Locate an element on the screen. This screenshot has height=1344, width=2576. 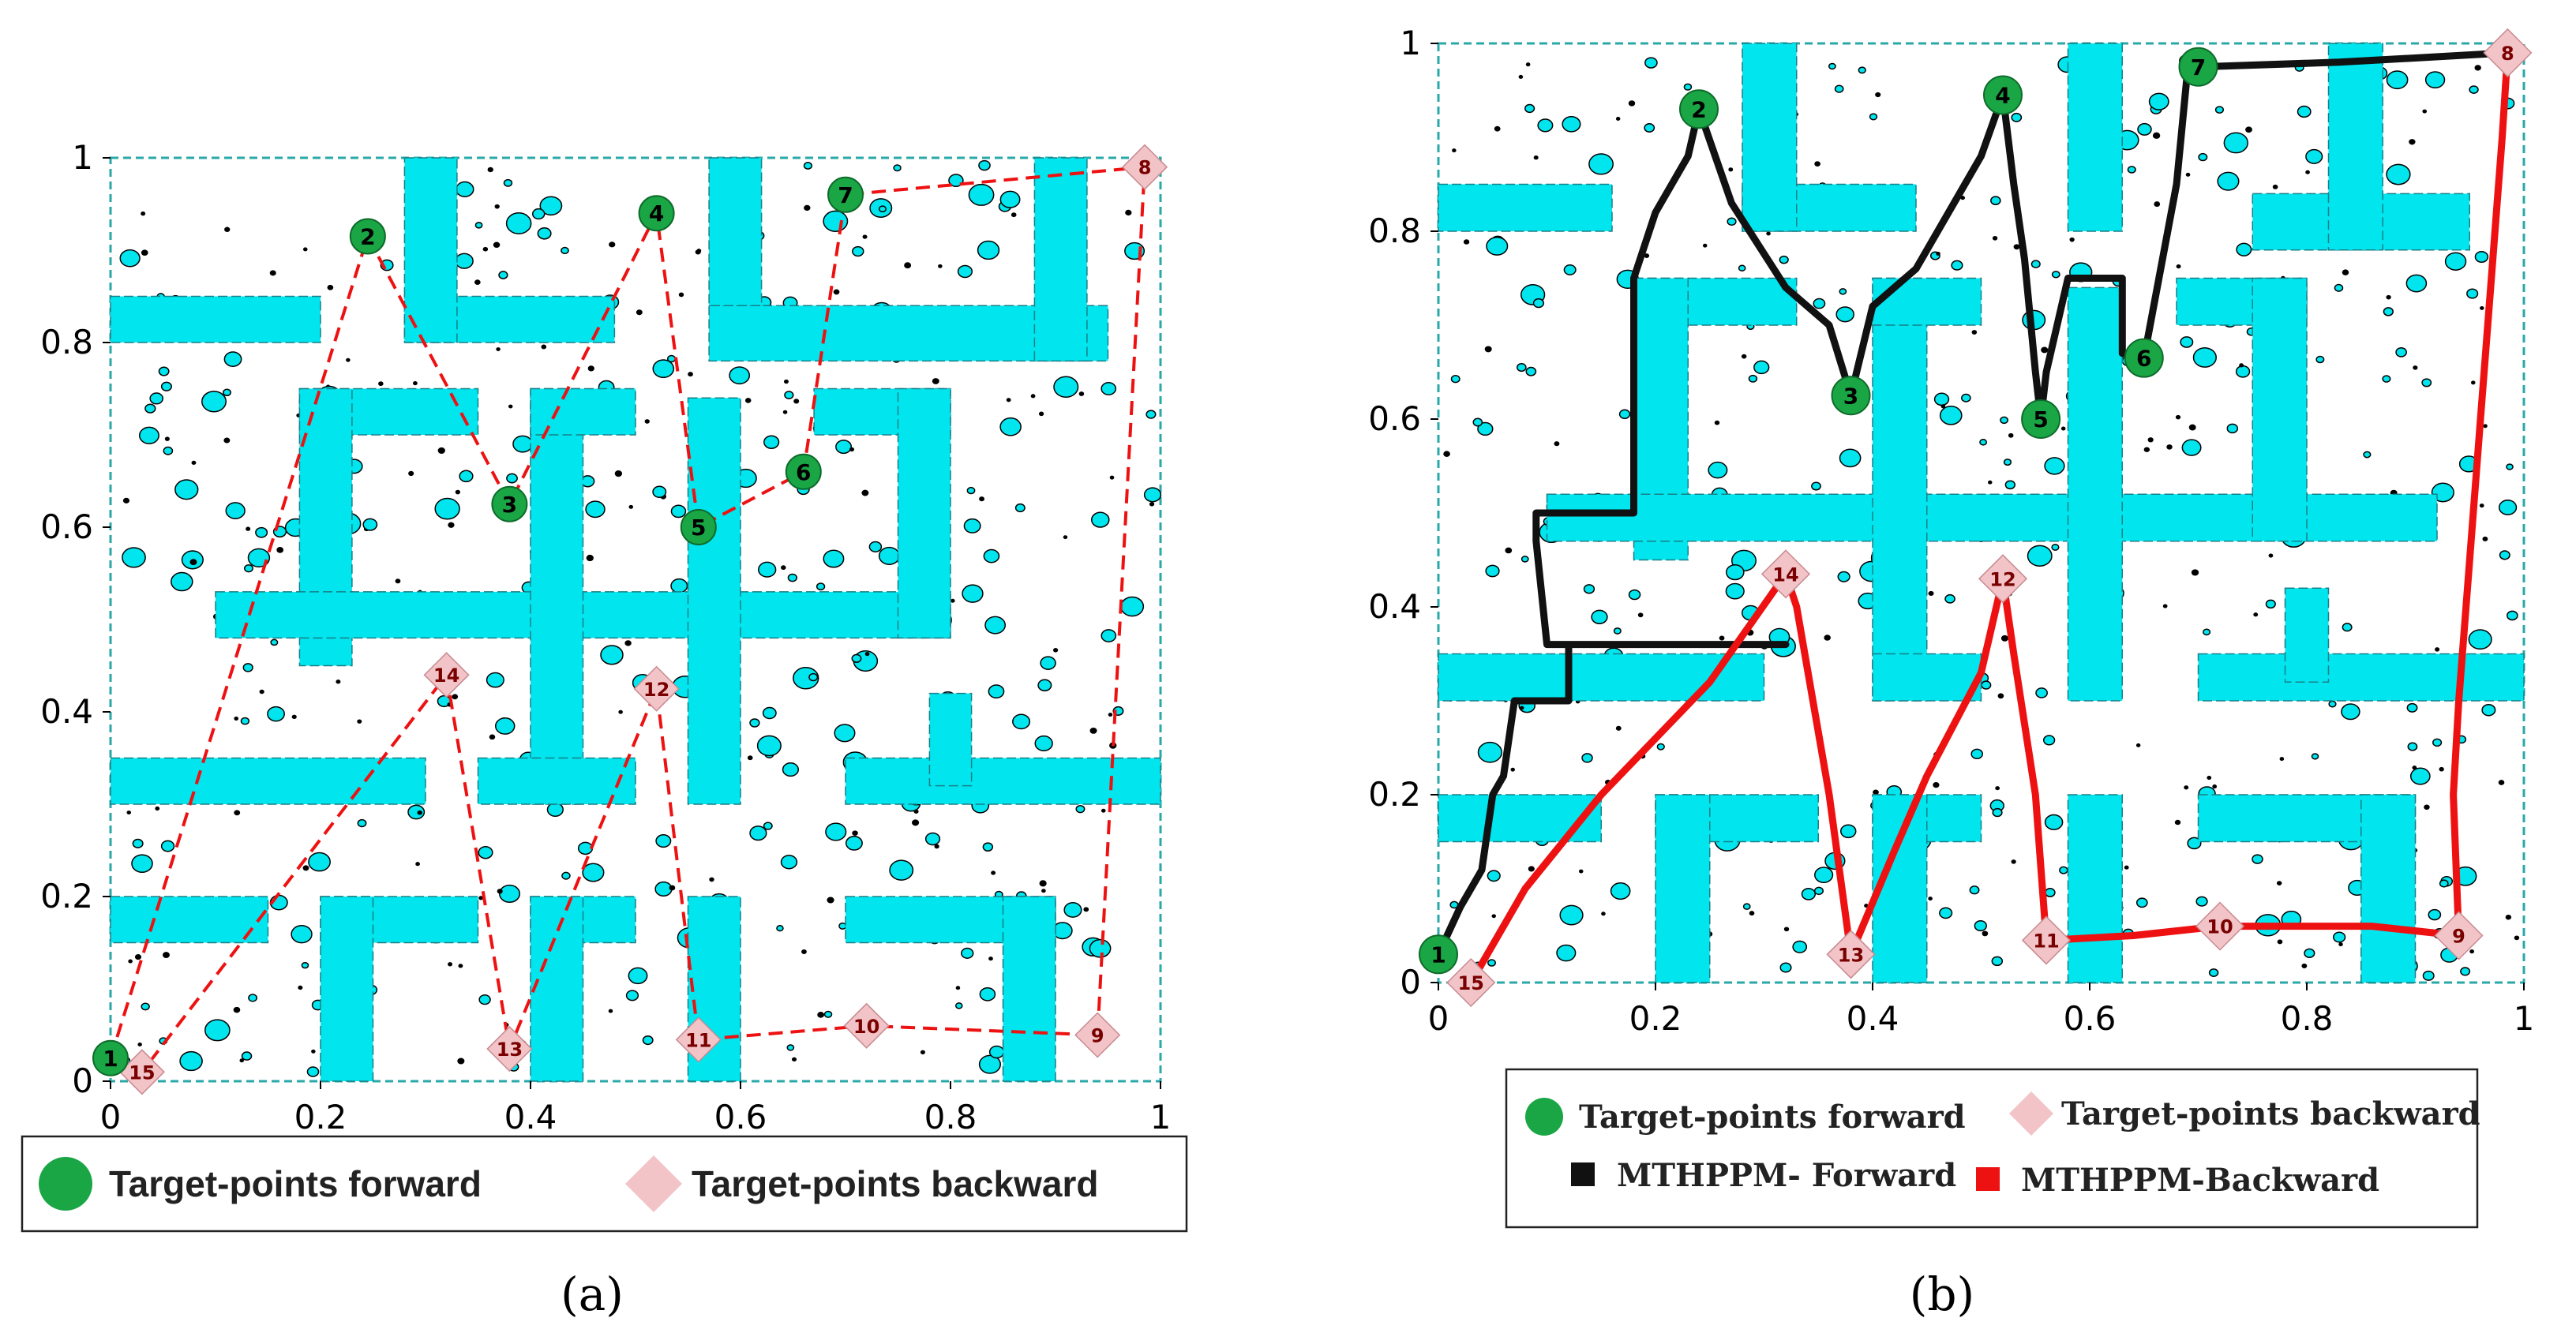
backward-target-point: 9 is located at coordinates (2459, 936).